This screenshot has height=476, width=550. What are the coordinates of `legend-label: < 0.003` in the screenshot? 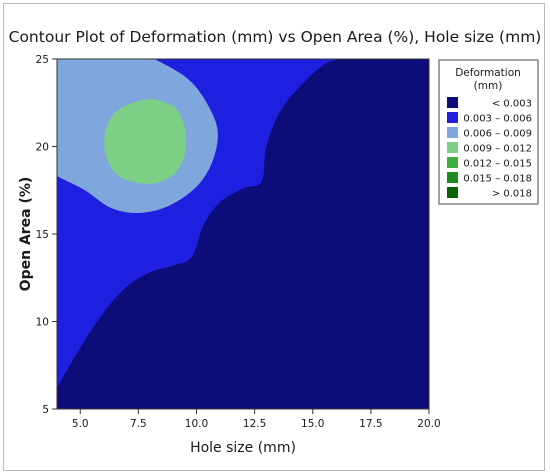 It's located at (512, 104).